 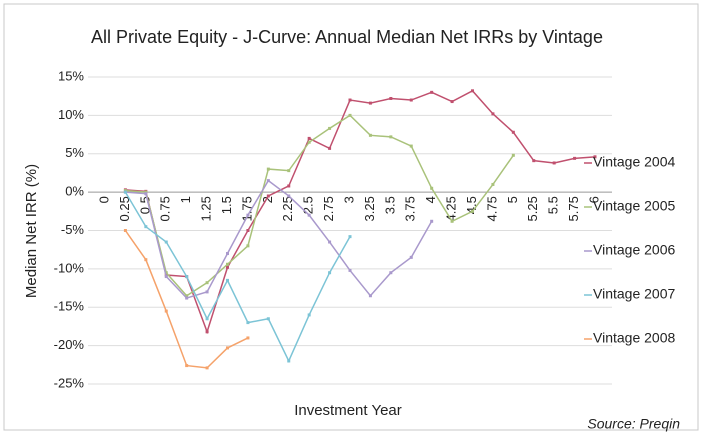 What do you see at coordinates (348, 199) in the screenshot?
I see `x-tick-label: 3` at bounding box center [348, 199].